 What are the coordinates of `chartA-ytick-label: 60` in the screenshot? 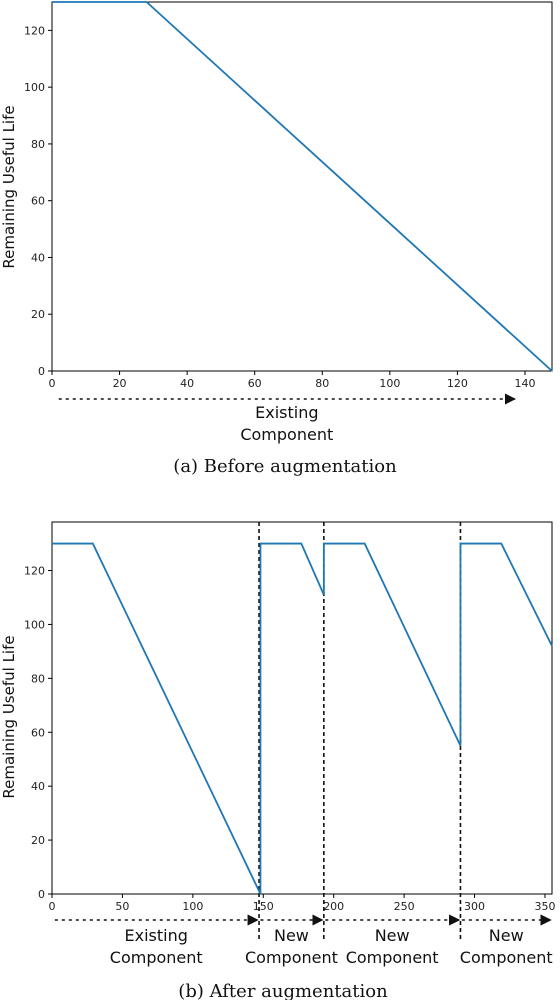 It's located at (38, 201).